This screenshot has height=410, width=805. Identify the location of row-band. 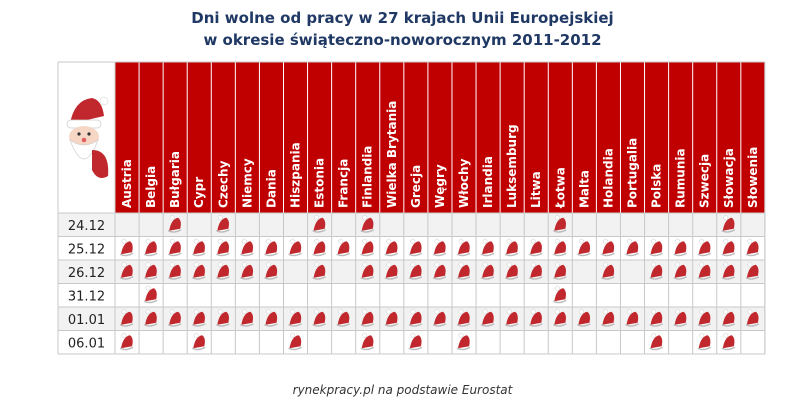
(411, 225).